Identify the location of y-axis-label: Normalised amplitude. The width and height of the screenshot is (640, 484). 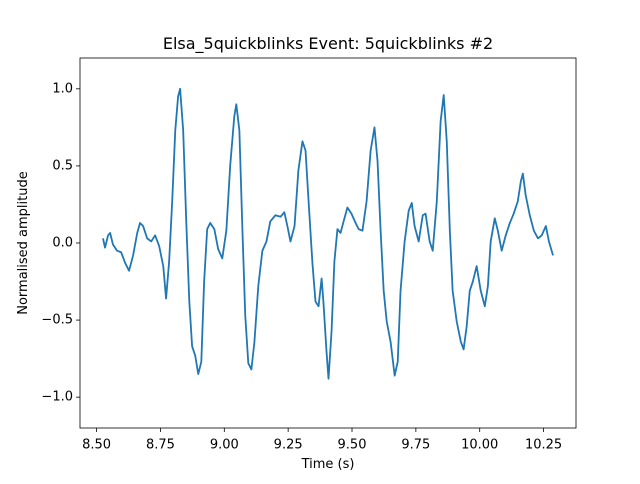
(23, 243).